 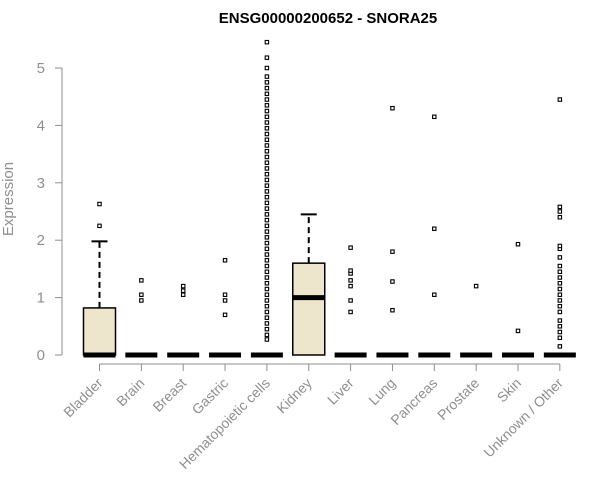 I want to click on y-tick-label: 0, so click(x=41, y=355).